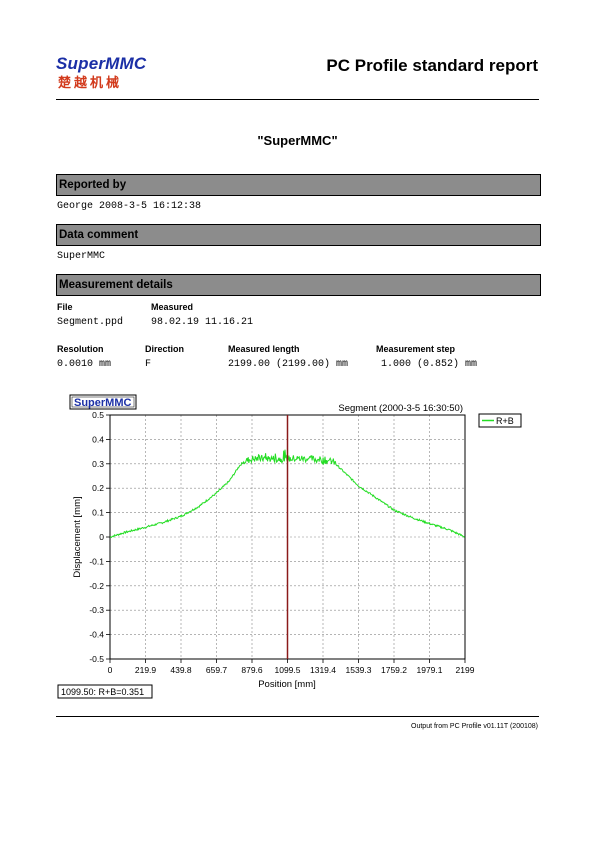 The width and height of the screenshot is (595, 842). I want to click on logo-chinese-text: 楚越机械, so click(90, 83).